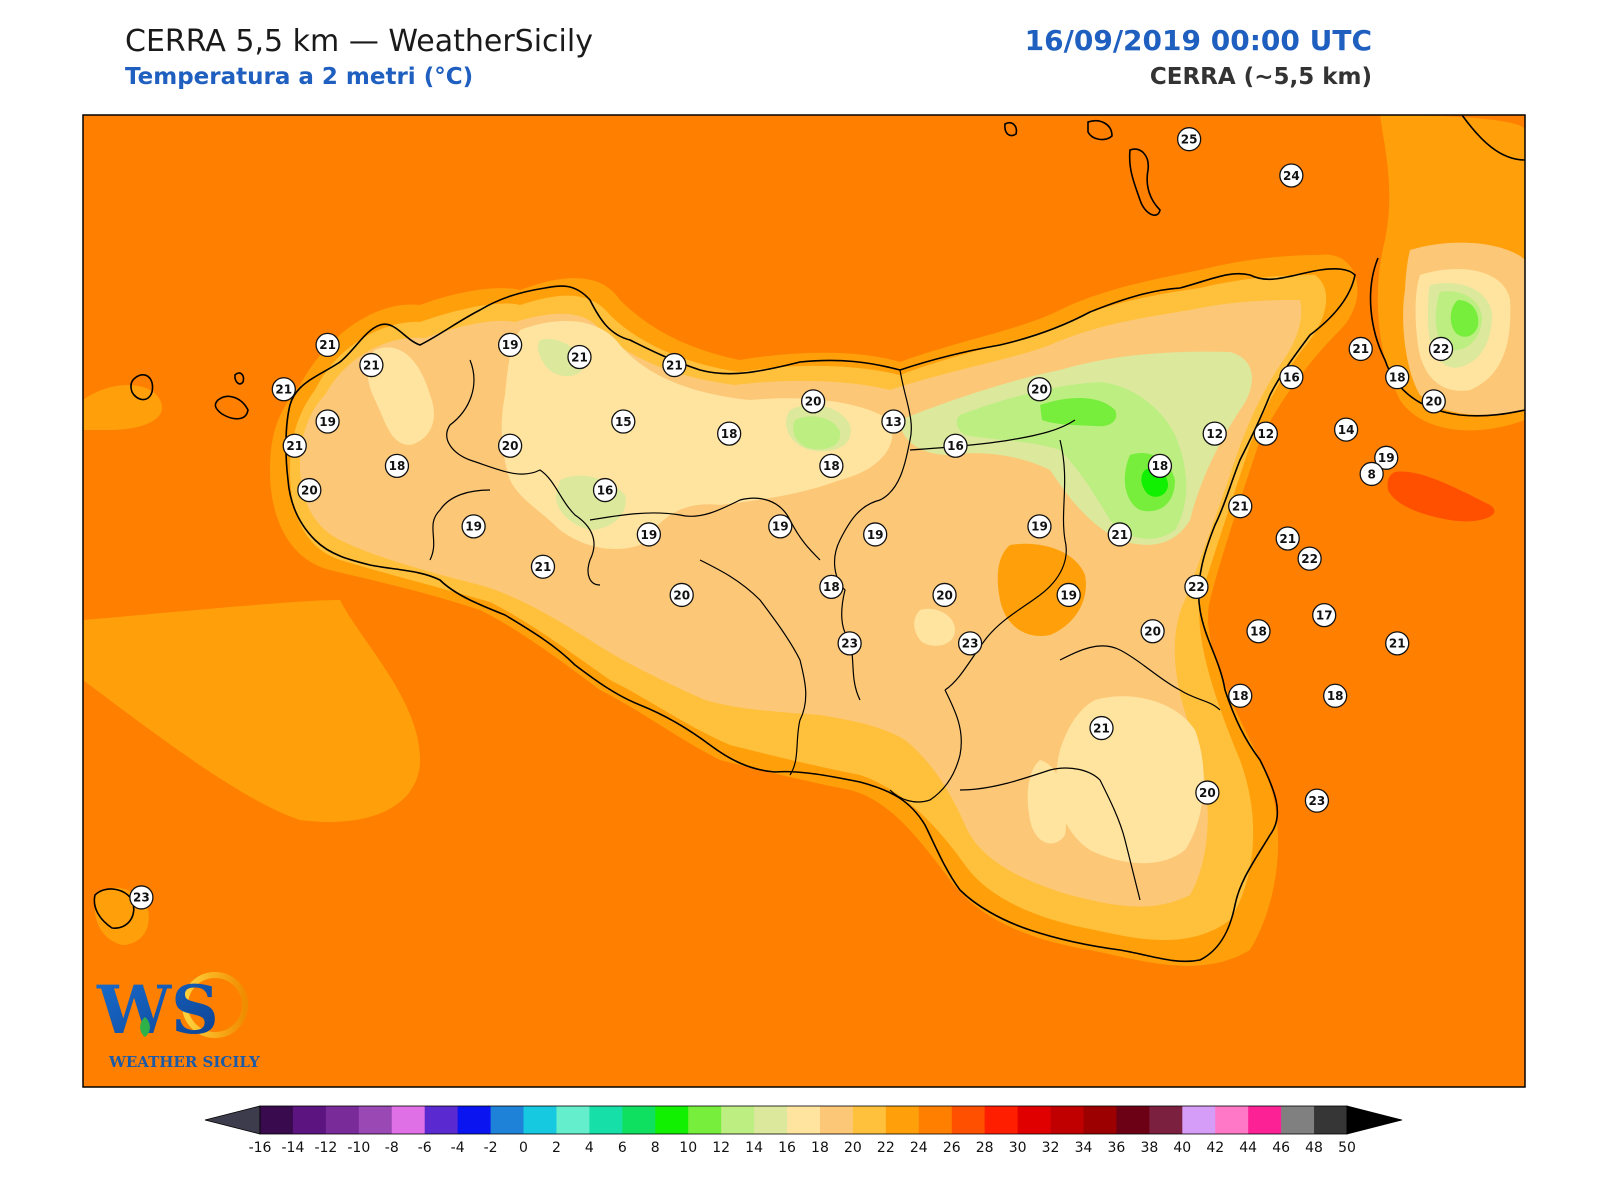 The width and height of the screenshot is (1600, 1200). Describe the element at coordinates (1117, 1148) in the screenshot. I see `colorbar-tick-label: 36` at that location.